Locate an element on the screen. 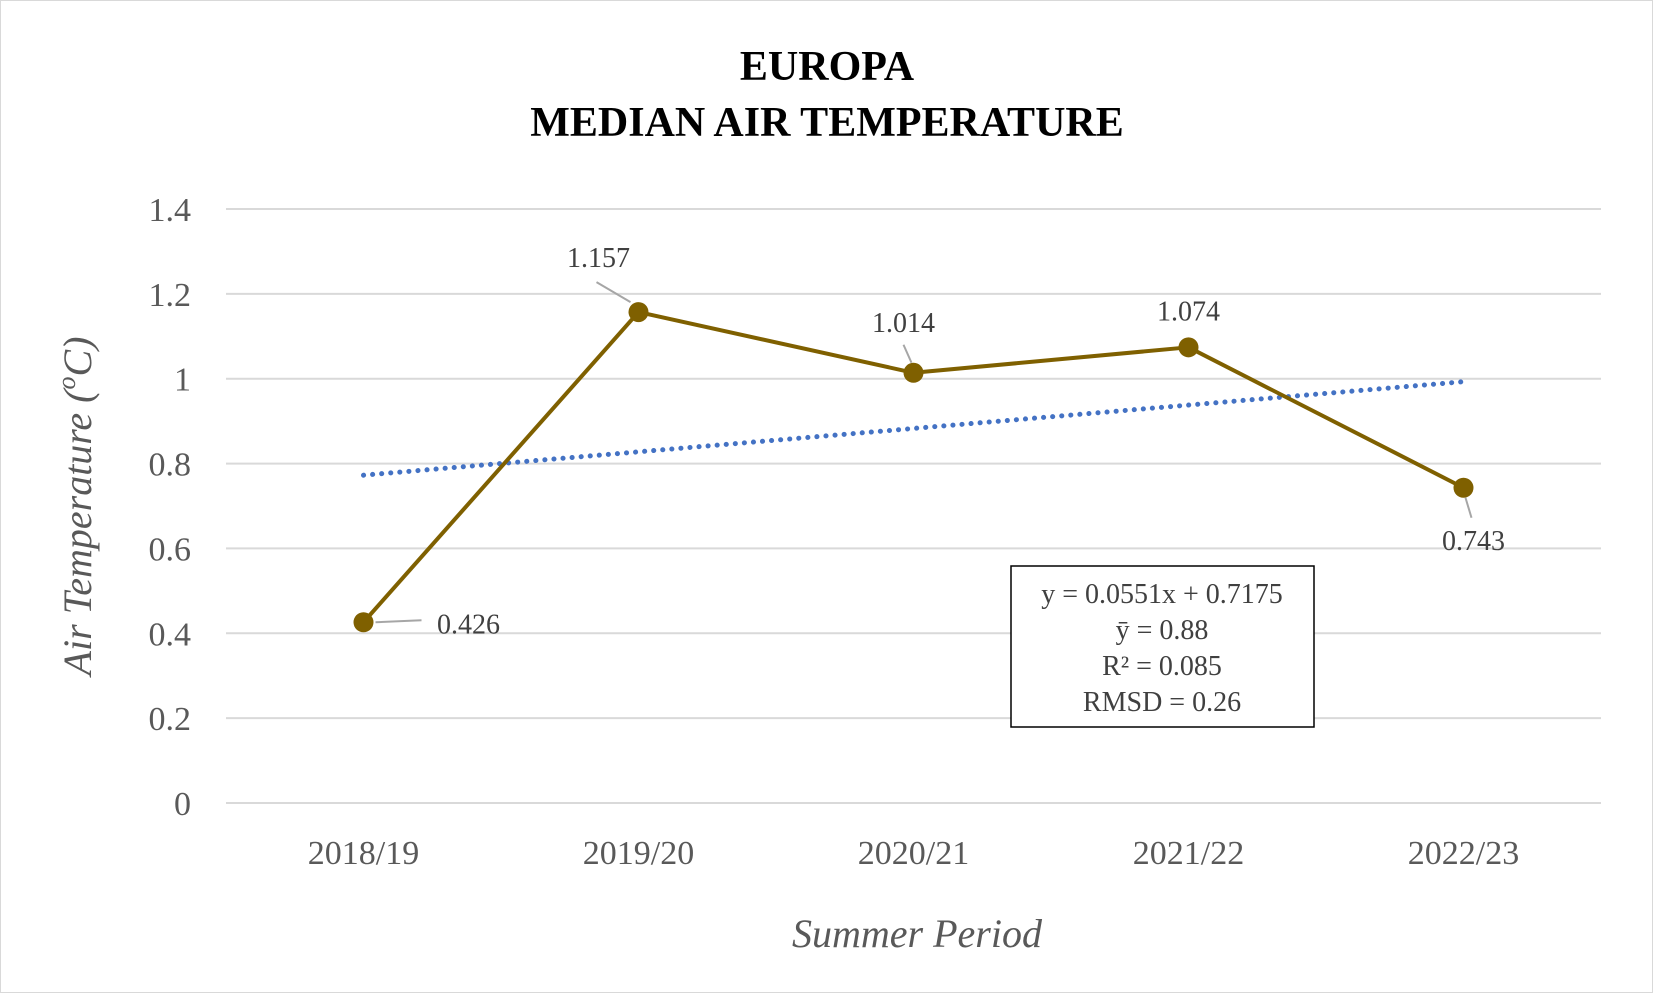  data-label: 0.426 is located at coordinates (468, 624).